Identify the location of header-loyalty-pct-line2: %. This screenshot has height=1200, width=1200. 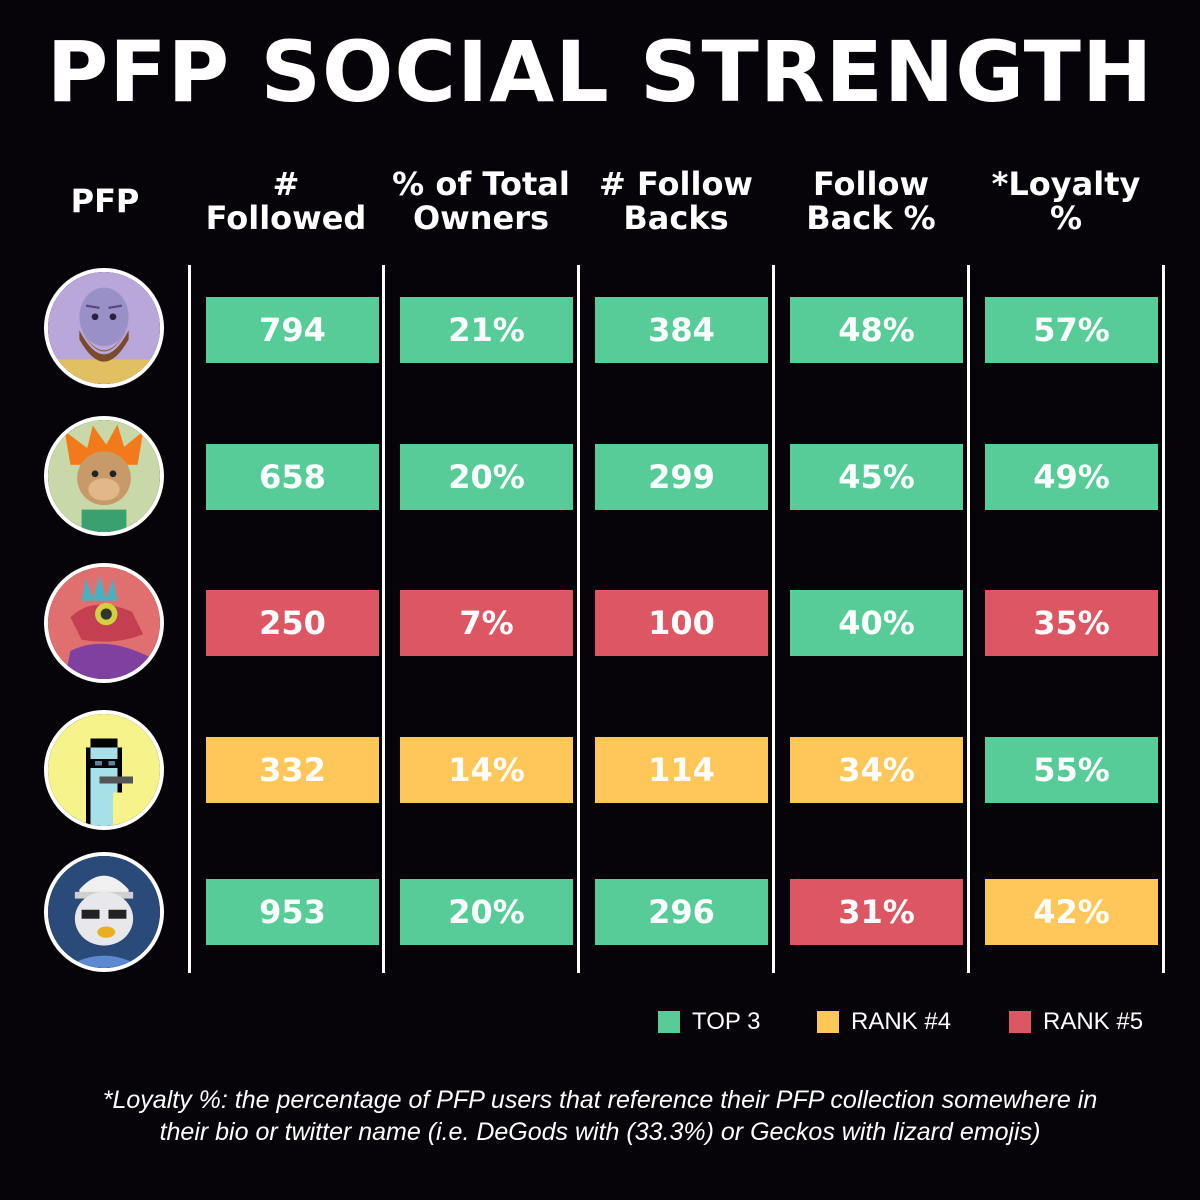
(1066, 218).